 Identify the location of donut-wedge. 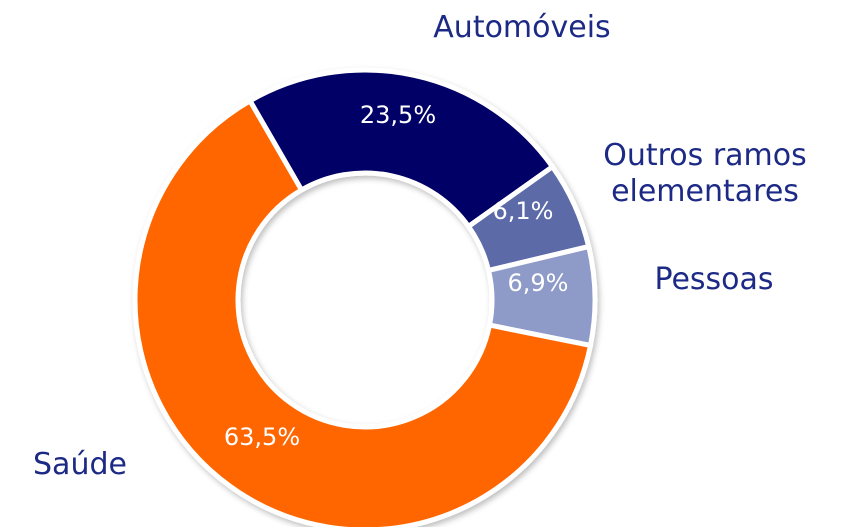
(401, 148).